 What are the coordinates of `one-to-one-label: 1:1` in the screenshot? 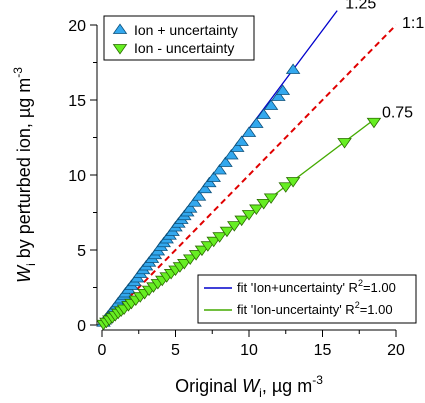 It's located at (413, 23).